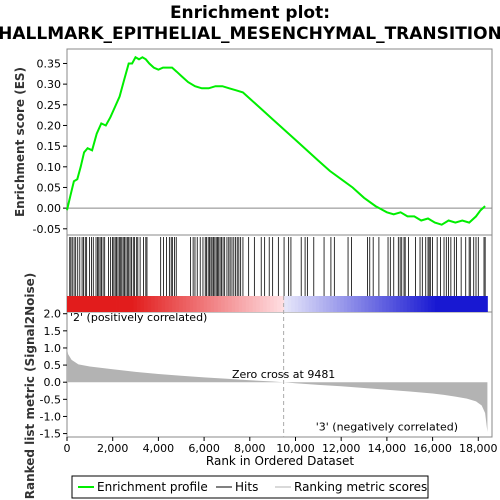 The width and height of the screenshot is (500, 500). What do you see at coordinates (250, 487) in the screenshot?
I see `legend-box` at bounding box center [250, 487].